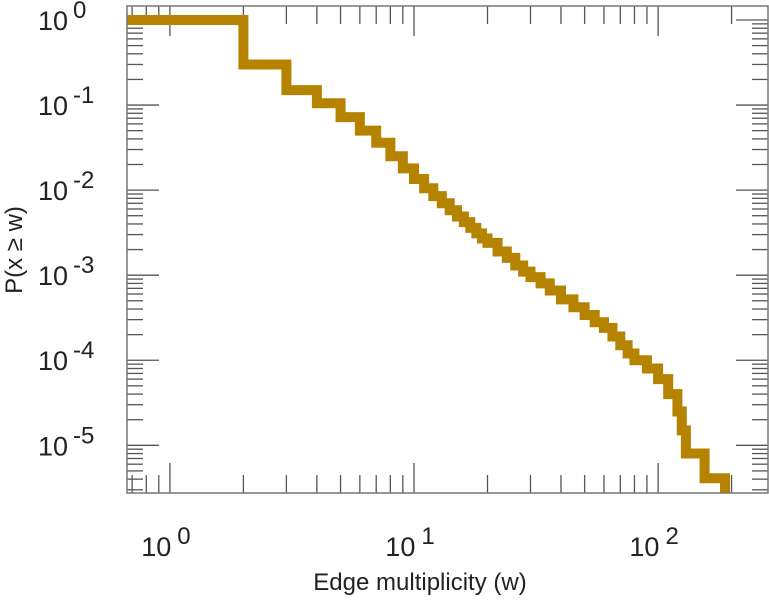 The width and height of the screenshot is (769, 600). I want to click on x-tick-label: 10 2, so click(653, 542).